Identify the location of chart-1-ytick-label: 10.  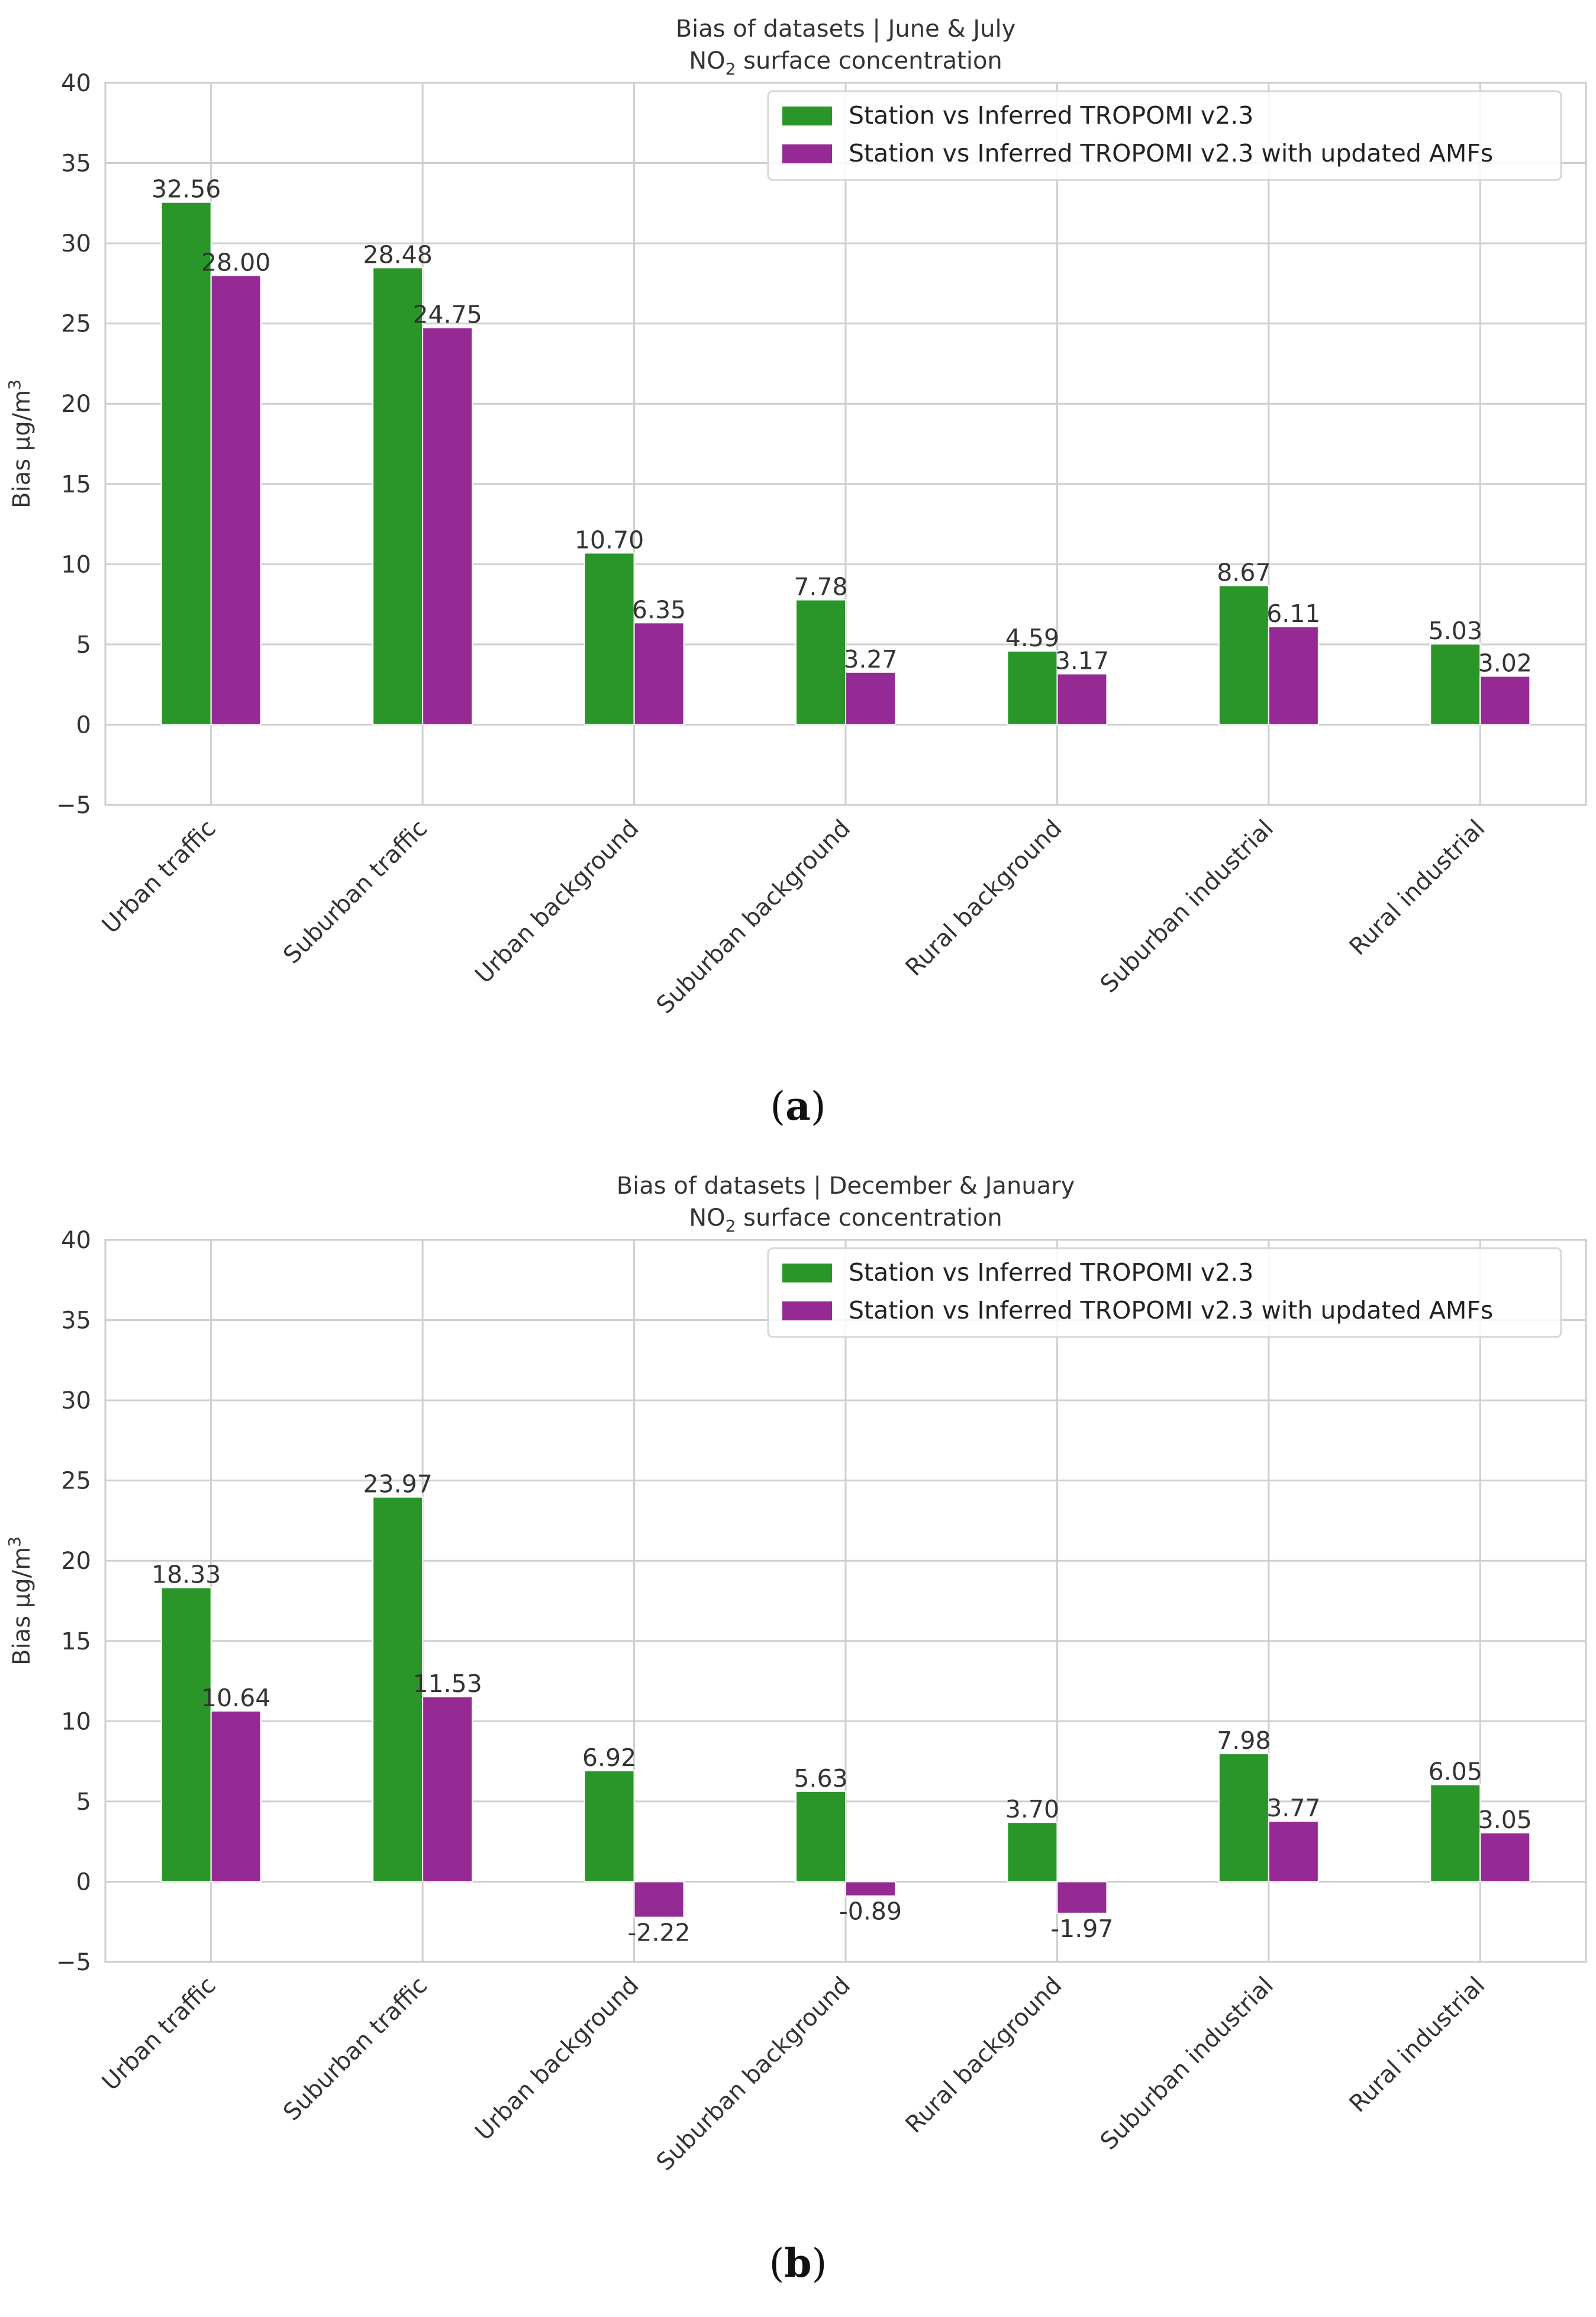
(76, 1721).